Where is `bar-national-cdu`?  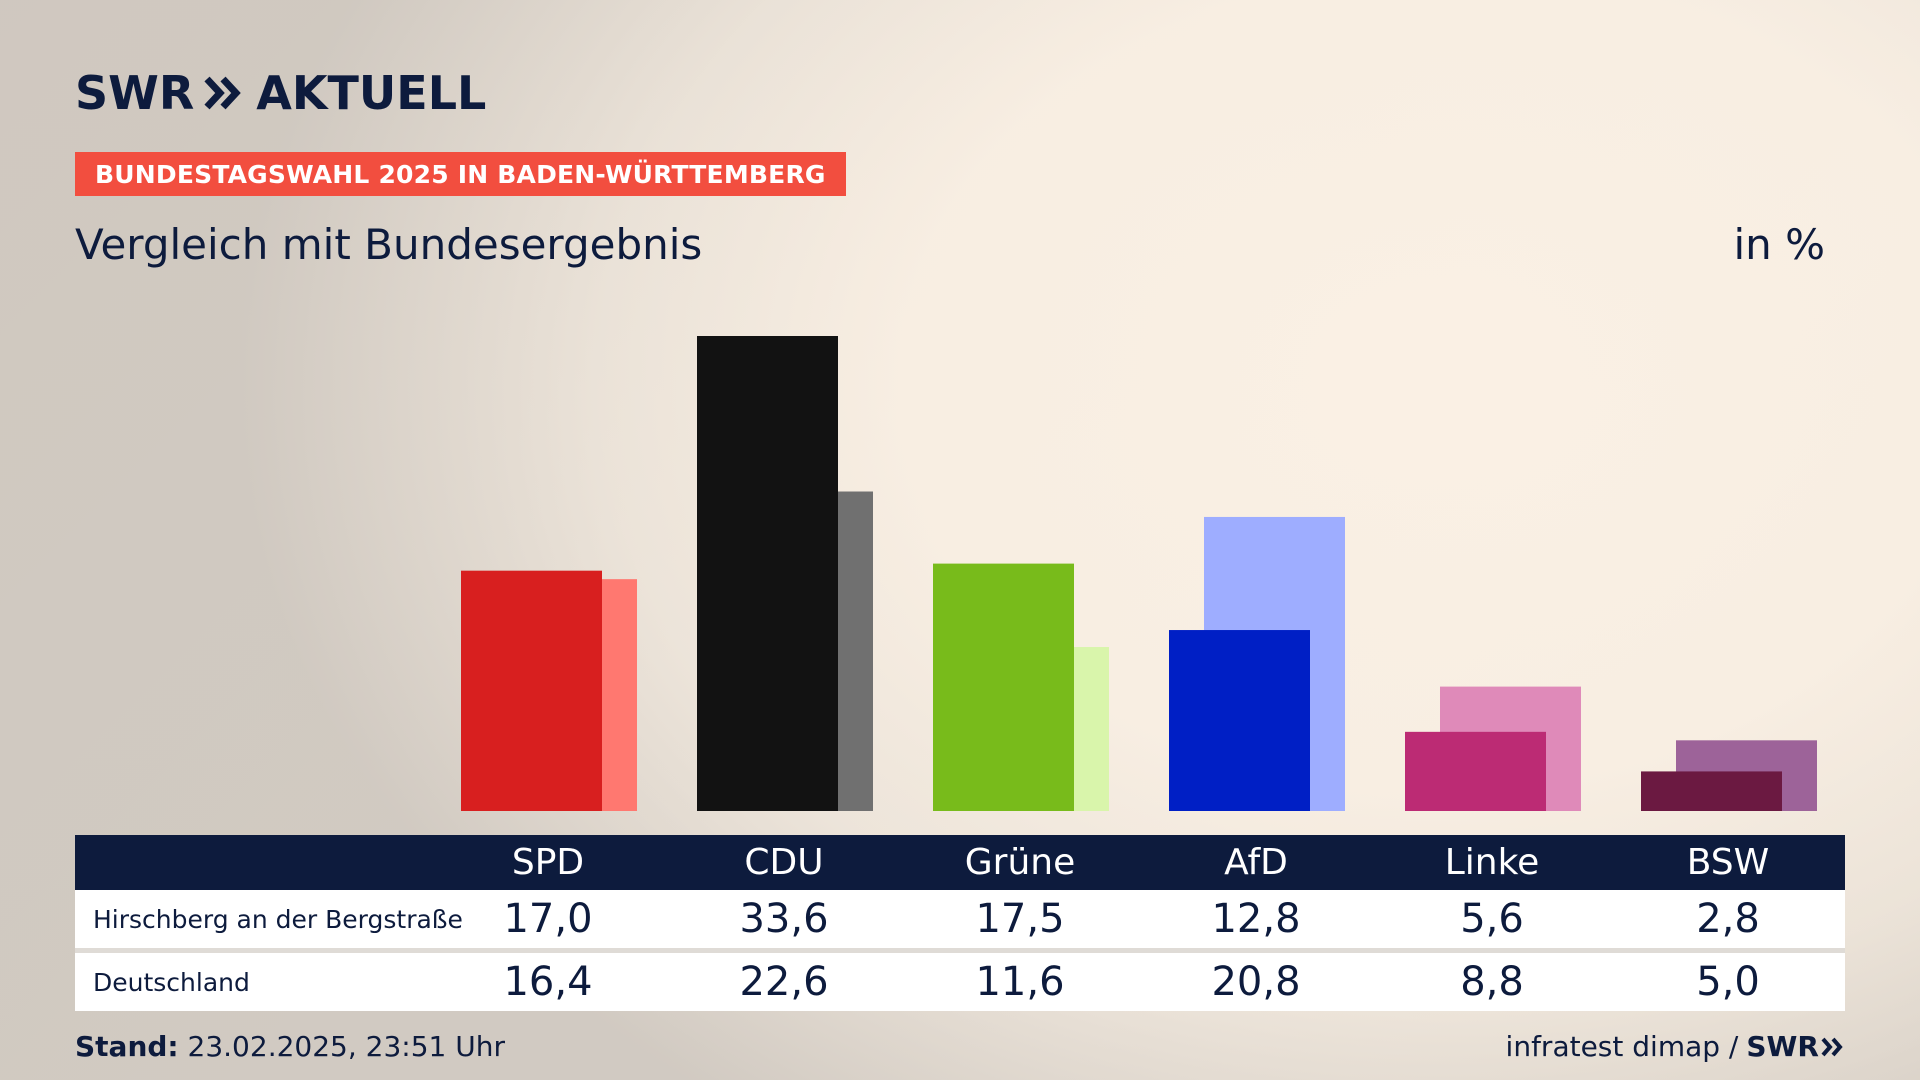
bar-national-cdu is located at coordinates (802, 651).